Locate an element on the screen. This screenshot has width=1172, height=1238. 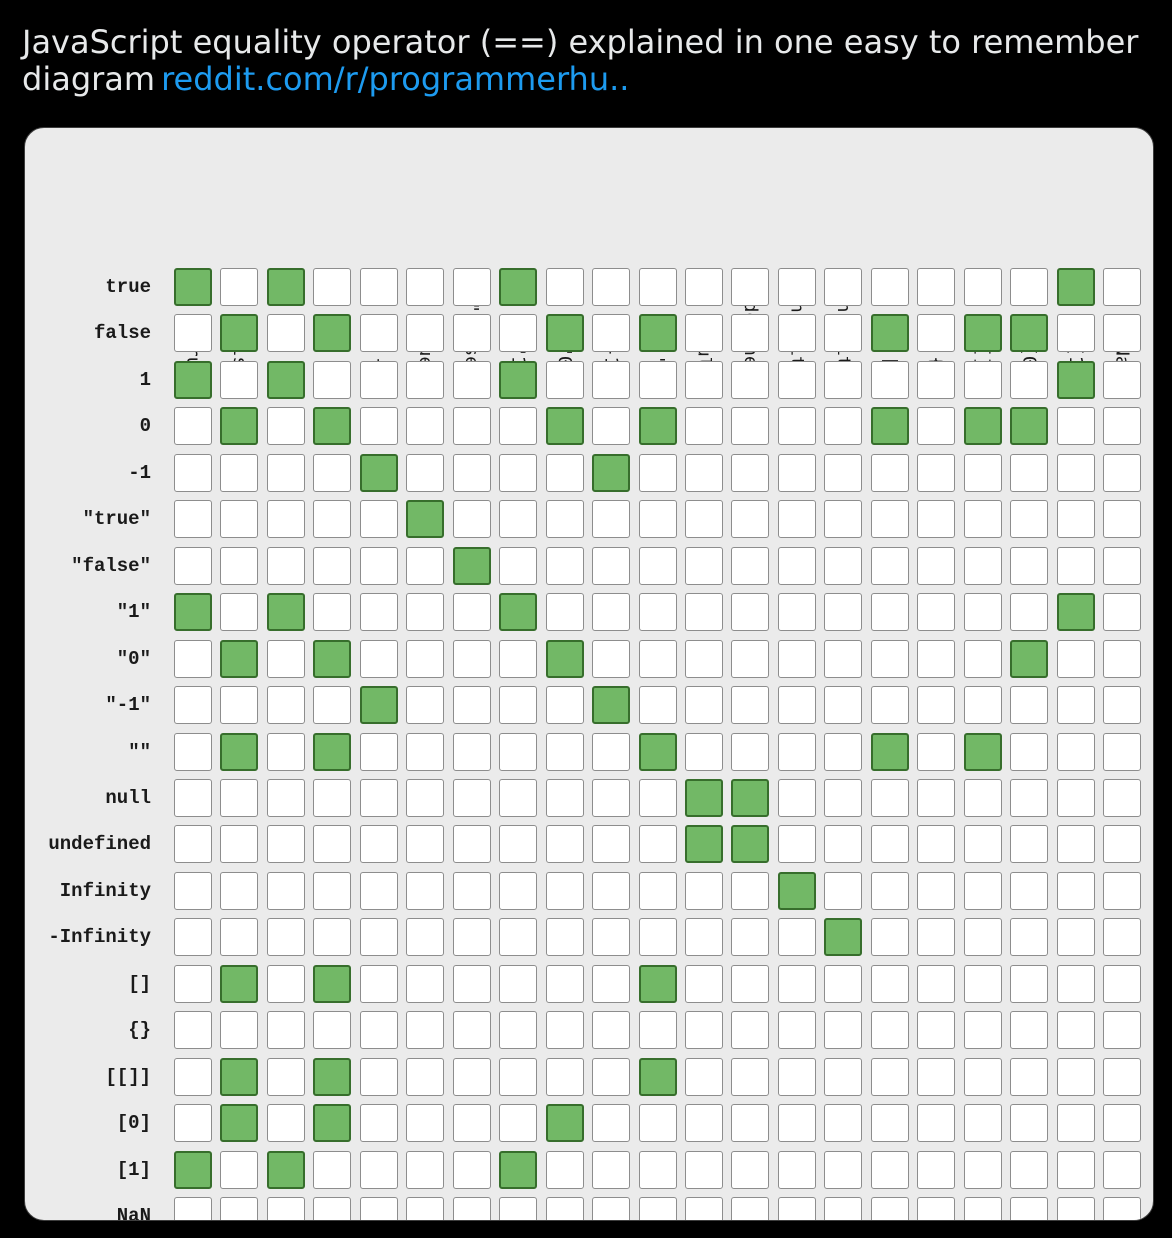
row-header: null is located at coordinates (128, 797).